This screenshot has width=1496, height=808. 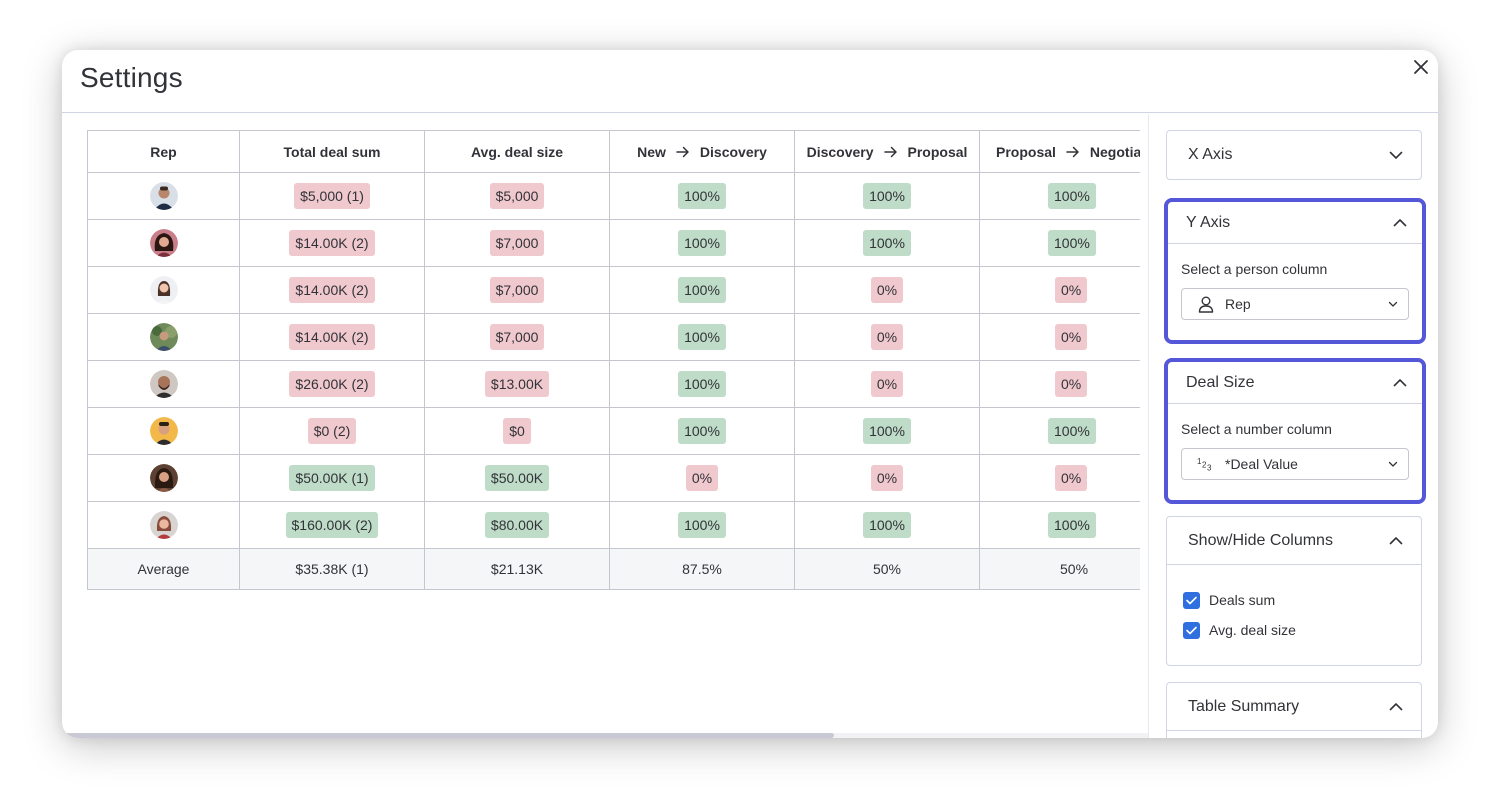 What do you see at coordinates (1295, 304) in the screenshot?
I see `person-column-dropdown: Rep` at bounding box center [1295, 304].